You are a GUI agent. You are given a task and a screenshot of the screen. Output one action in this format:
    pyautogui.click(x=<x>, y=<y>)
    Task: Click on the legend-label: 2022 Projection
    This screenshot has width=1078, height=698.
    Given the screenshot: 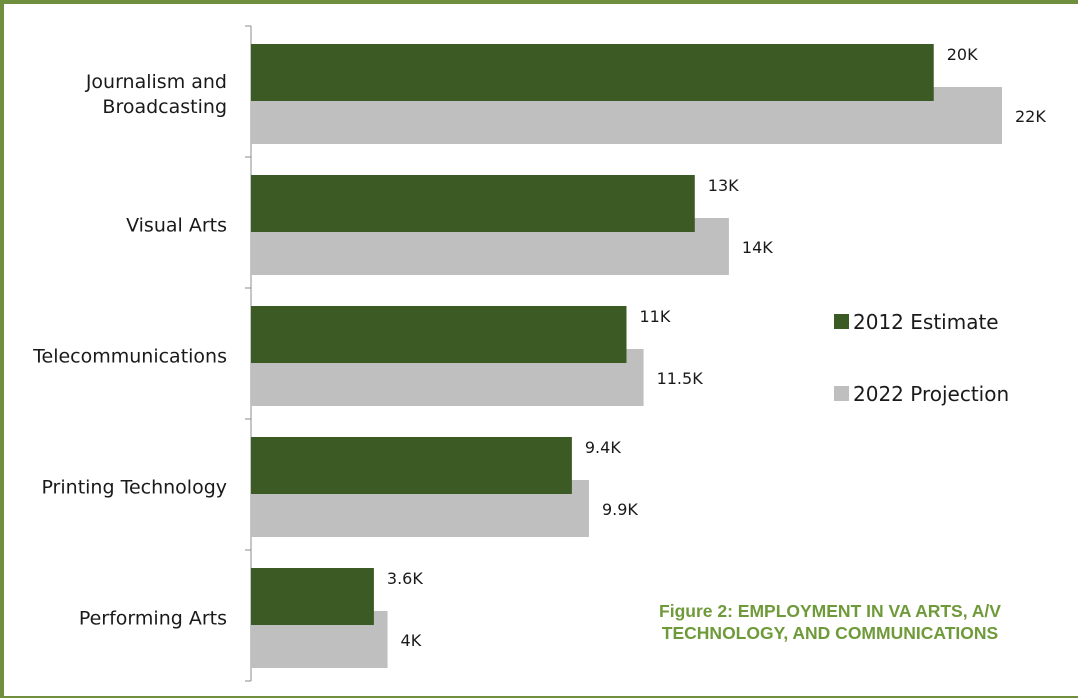 What is the action you would take?
    pyautogui.click(x=931, y=394)
    